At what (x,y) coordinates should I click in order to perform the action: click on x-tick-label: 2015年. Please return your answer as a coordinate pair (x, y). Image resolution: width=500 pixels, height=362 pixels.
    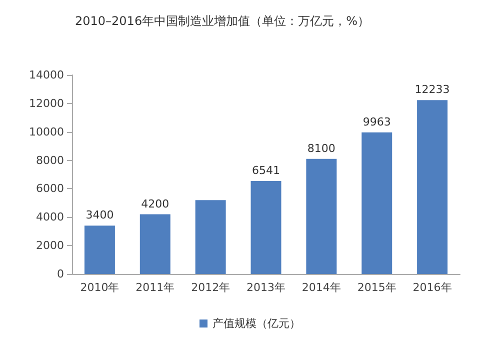
    Looking at the image, I should click on (376, 287).